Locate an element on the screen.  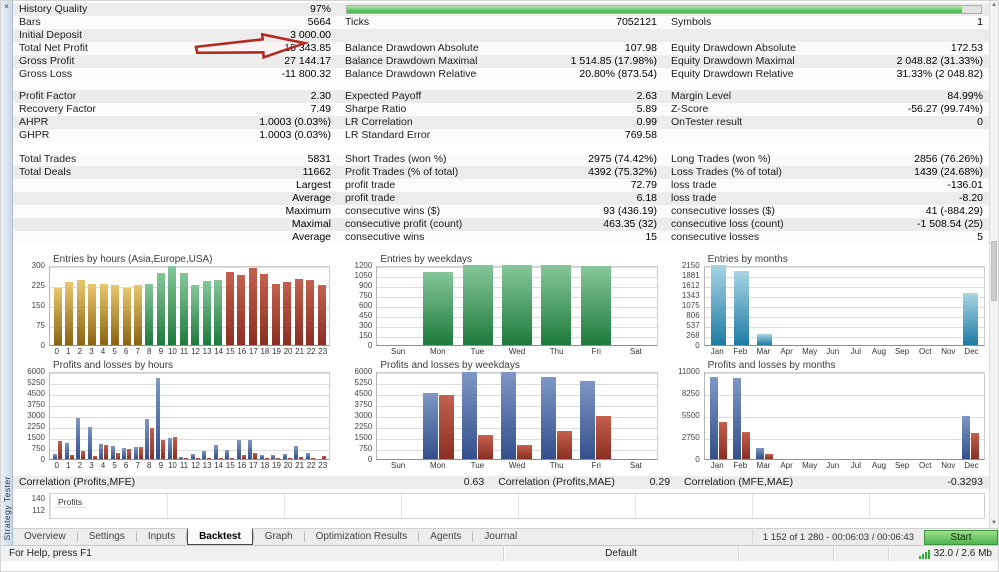
stat-label: Long Trades (won %) is located at coordinates (721, 159).